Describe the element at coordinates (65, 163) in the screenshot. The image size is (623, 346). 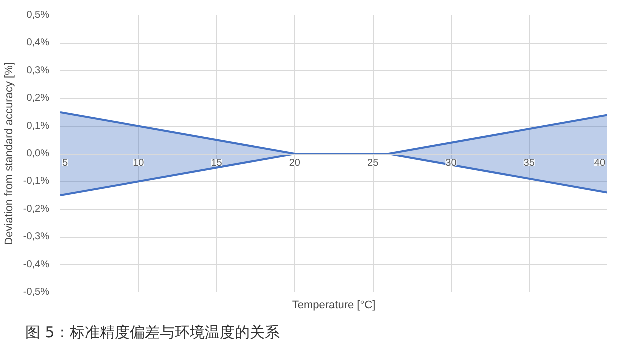
I see `x-tick-label: 5` at that location.